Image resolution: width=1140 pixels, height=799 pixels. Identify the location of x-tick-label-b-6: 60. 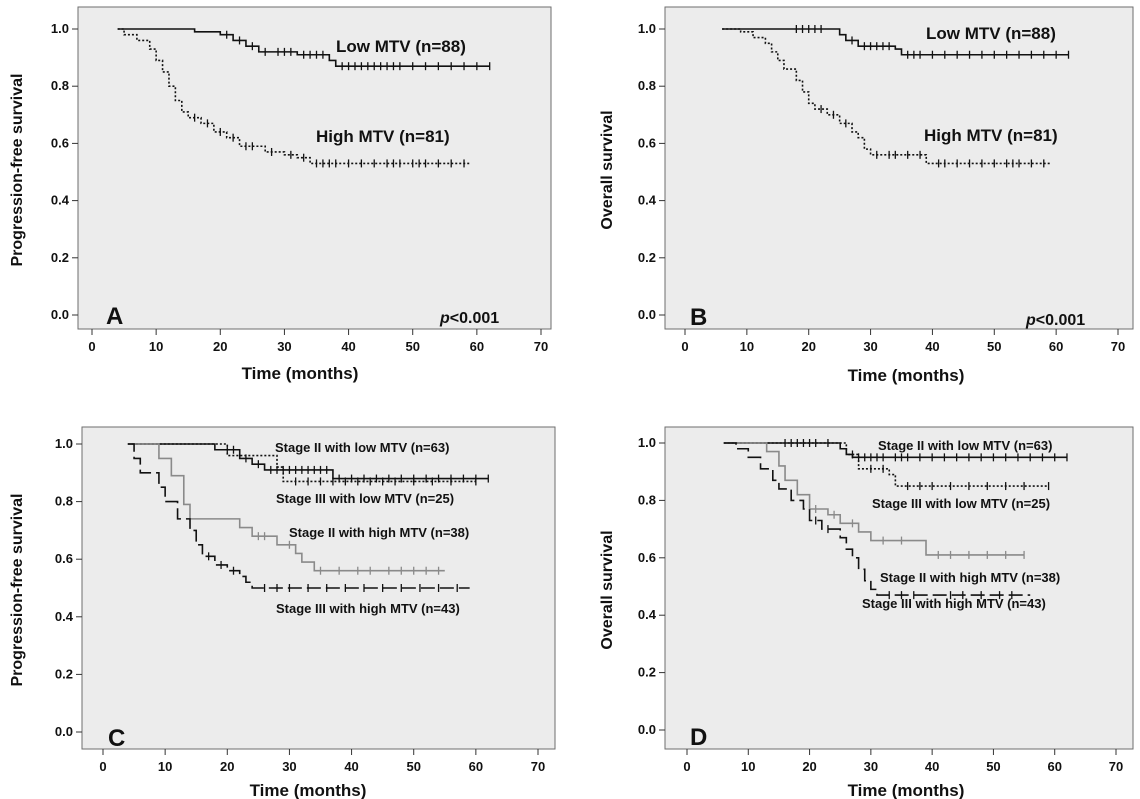
(1056, 346).